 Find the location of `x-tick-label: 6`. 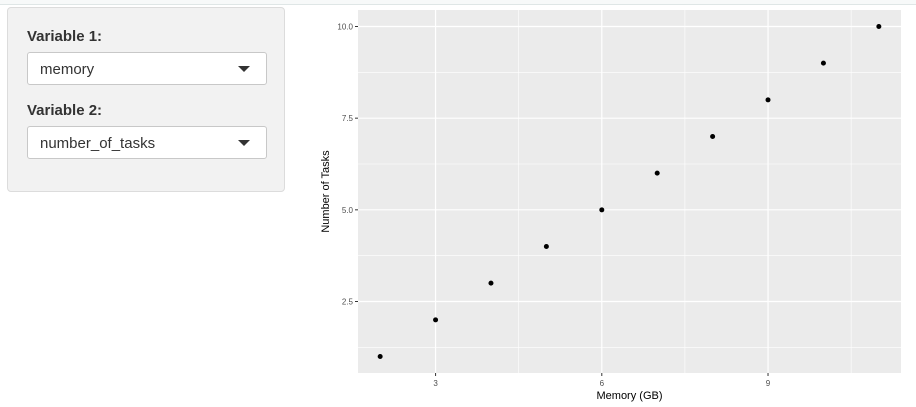

x-tick-label: 6 is located at coordinates (602, 383).